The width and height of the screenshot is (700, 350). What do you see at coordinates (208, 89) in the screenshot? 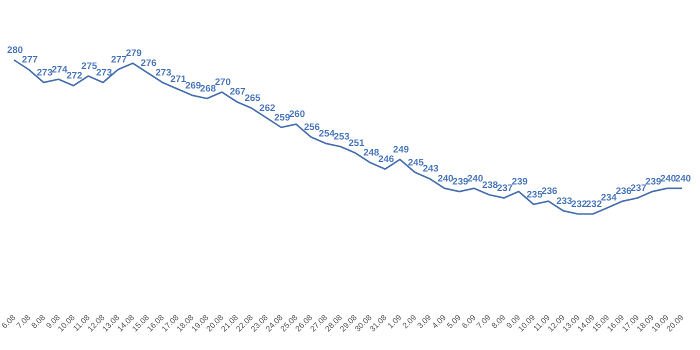
I see `data-label: 268` at bounding box center [208, 89].